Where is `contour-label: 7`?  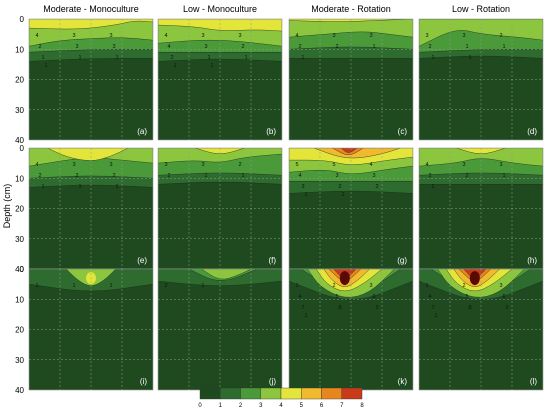 contour-label: 7 is located at coordinates (432, 308).